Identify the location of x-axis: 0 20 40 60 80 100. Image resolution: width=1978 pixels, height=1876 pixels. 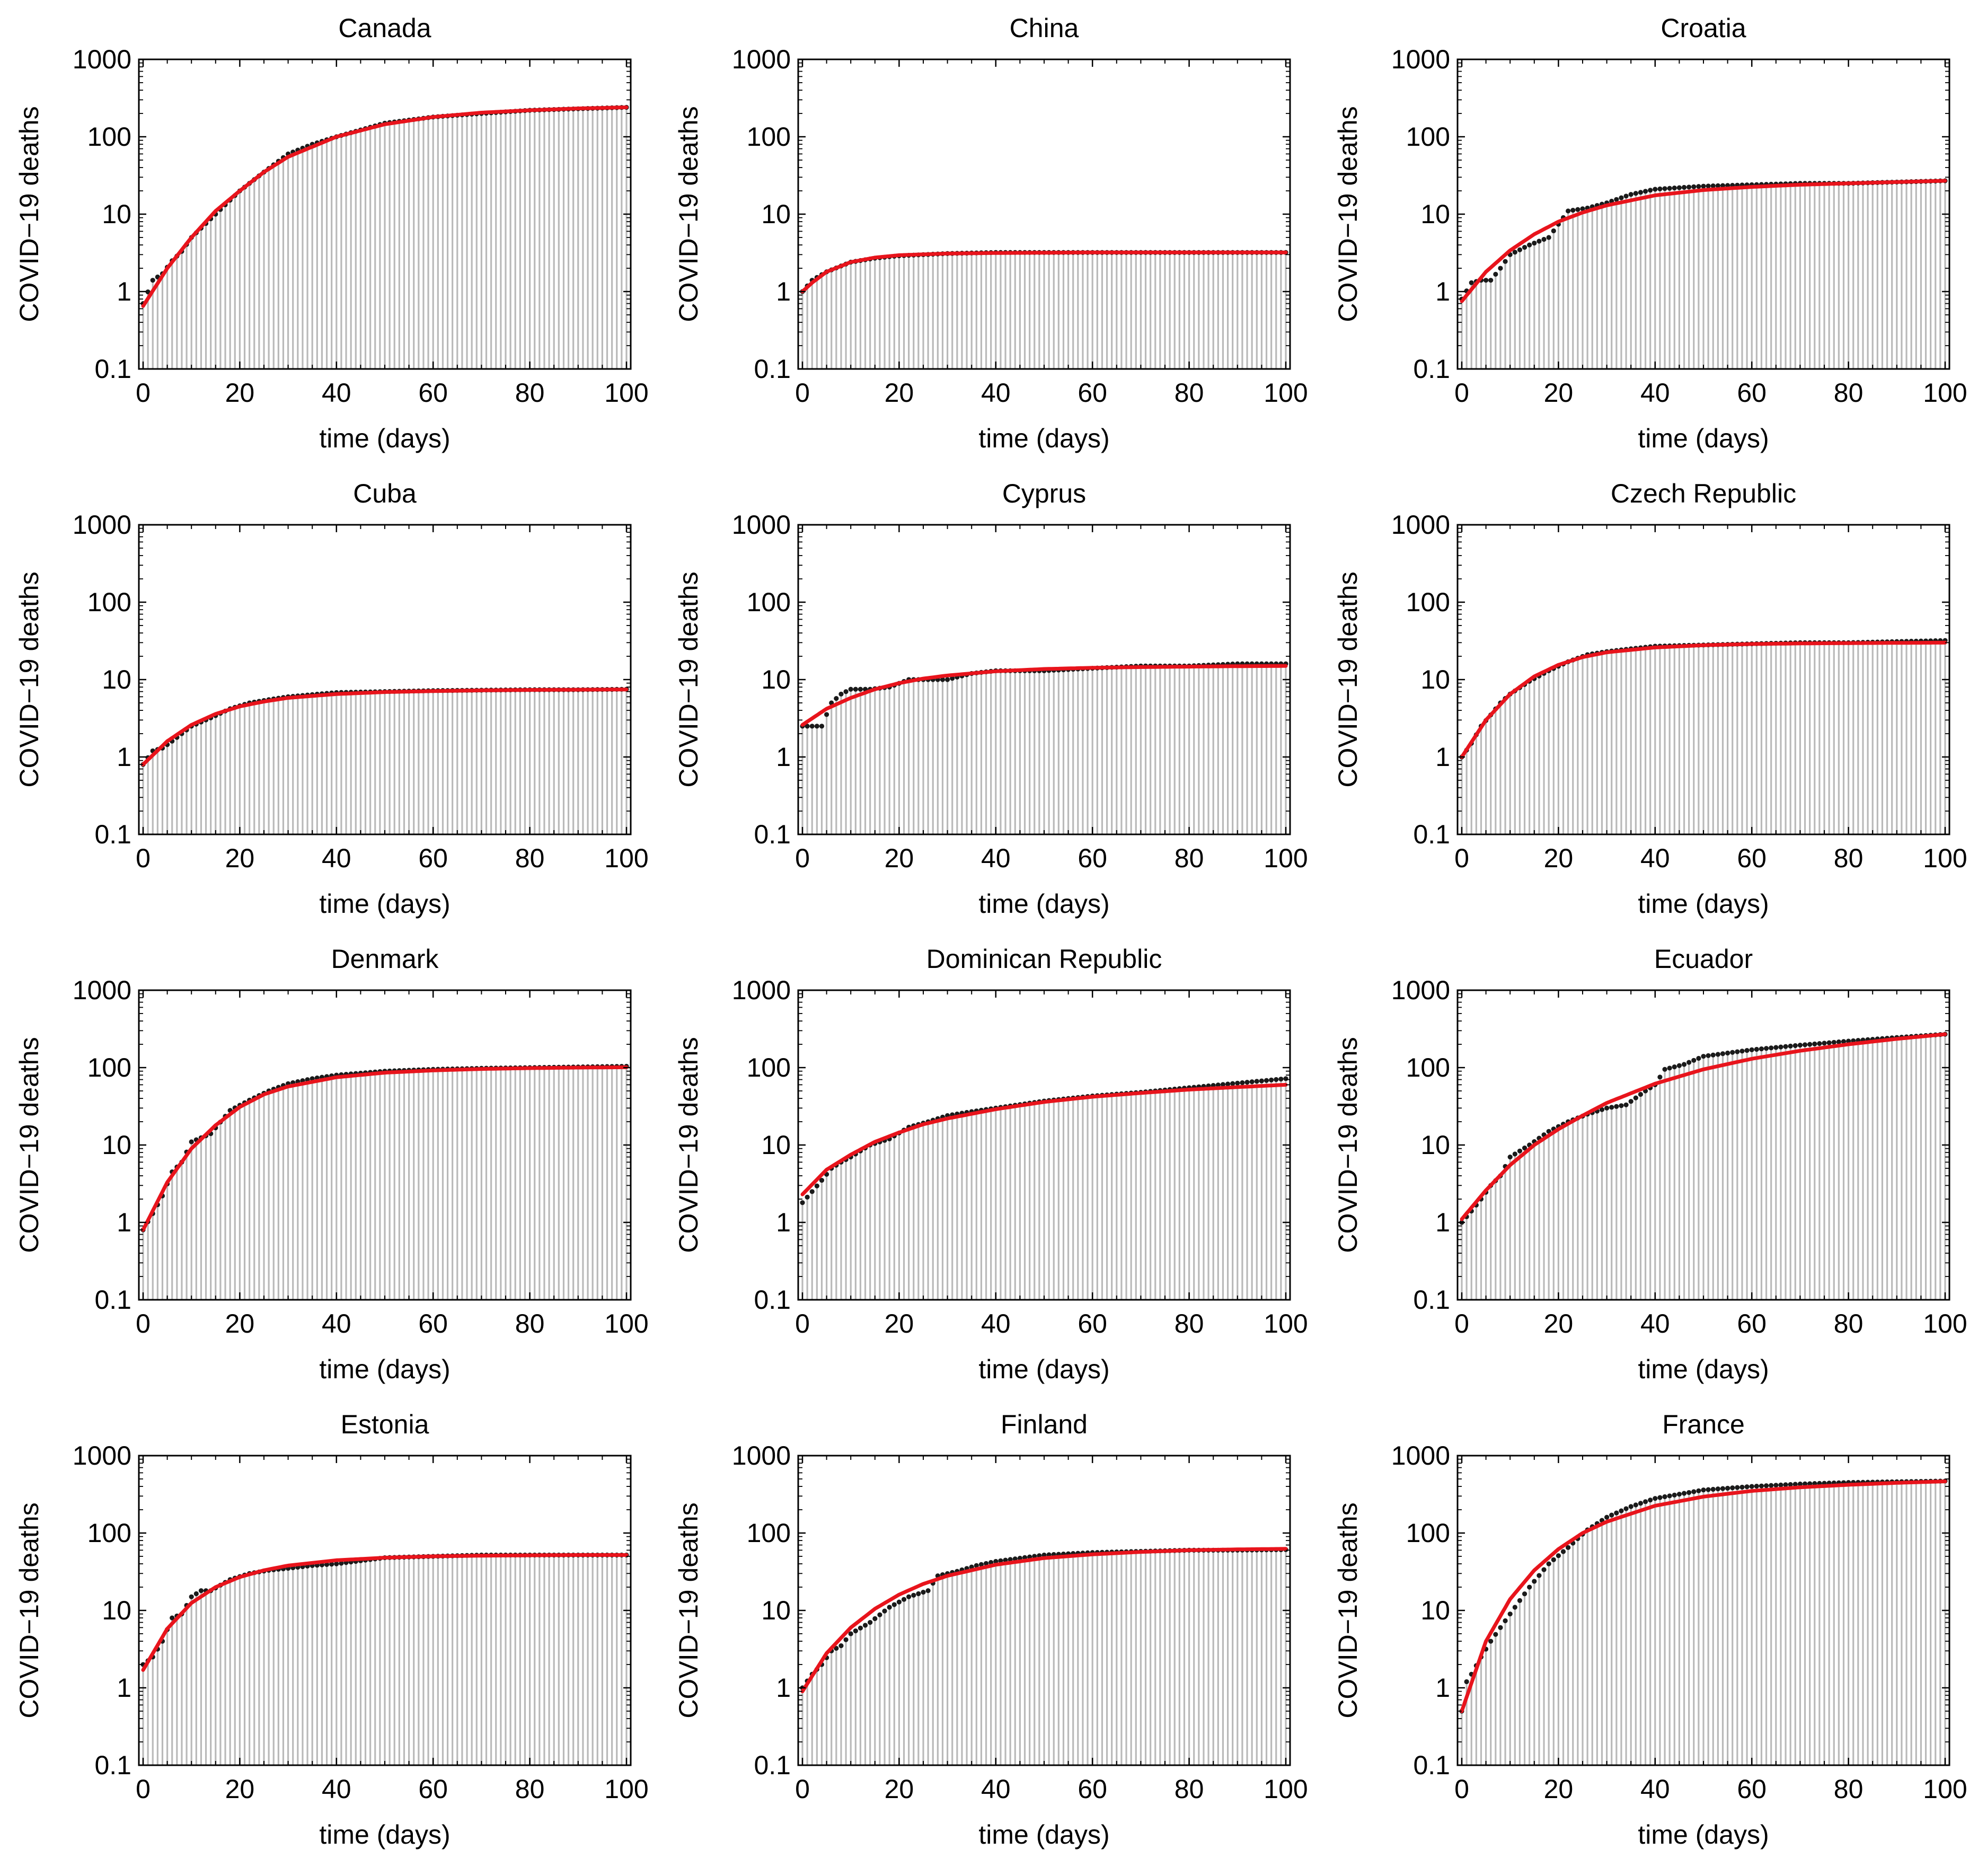
(1710, 233).